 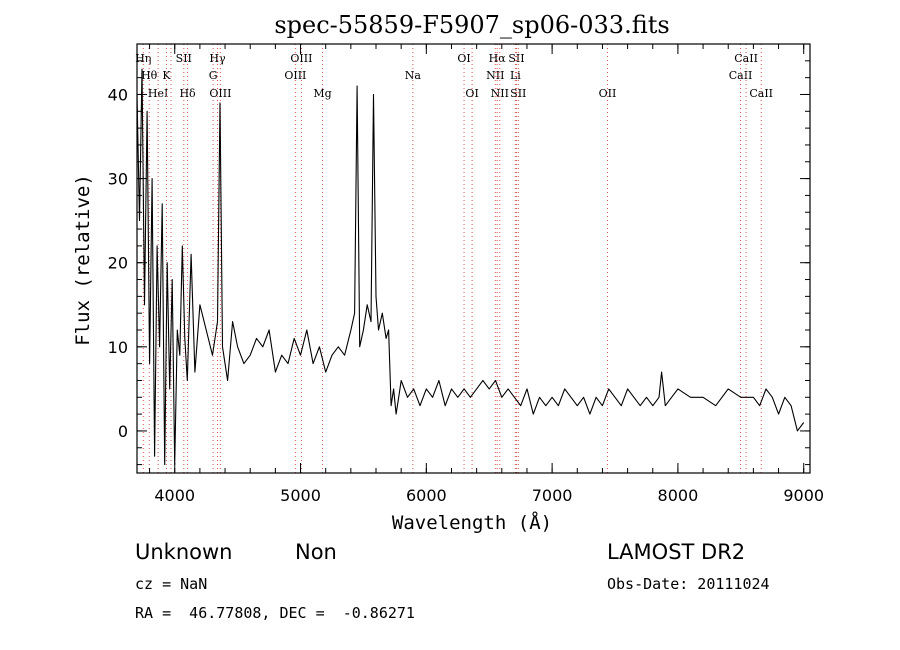 I want to click on spectral-line-label: Li, so click(x=515, y=75).